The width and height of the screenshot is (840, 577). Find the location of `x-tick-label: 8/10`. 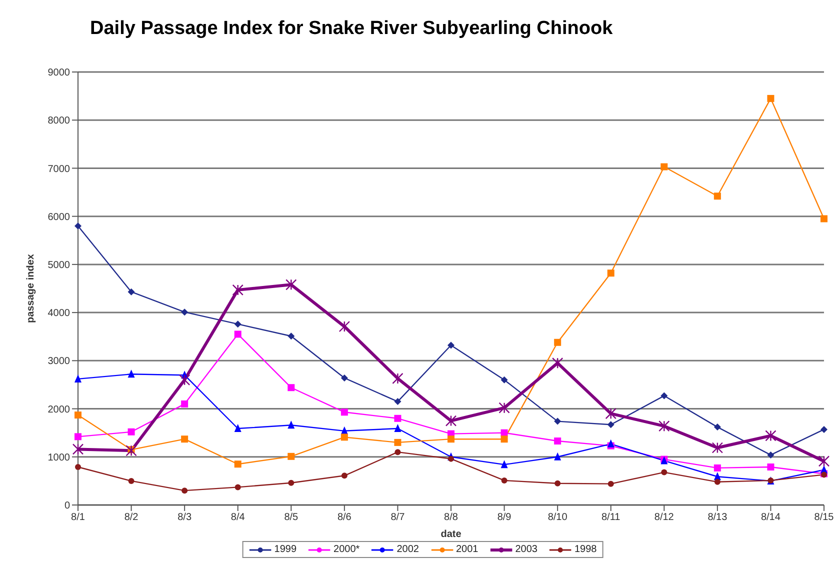

x-tick-label: 8/10 is located at coordinates (558, 518).